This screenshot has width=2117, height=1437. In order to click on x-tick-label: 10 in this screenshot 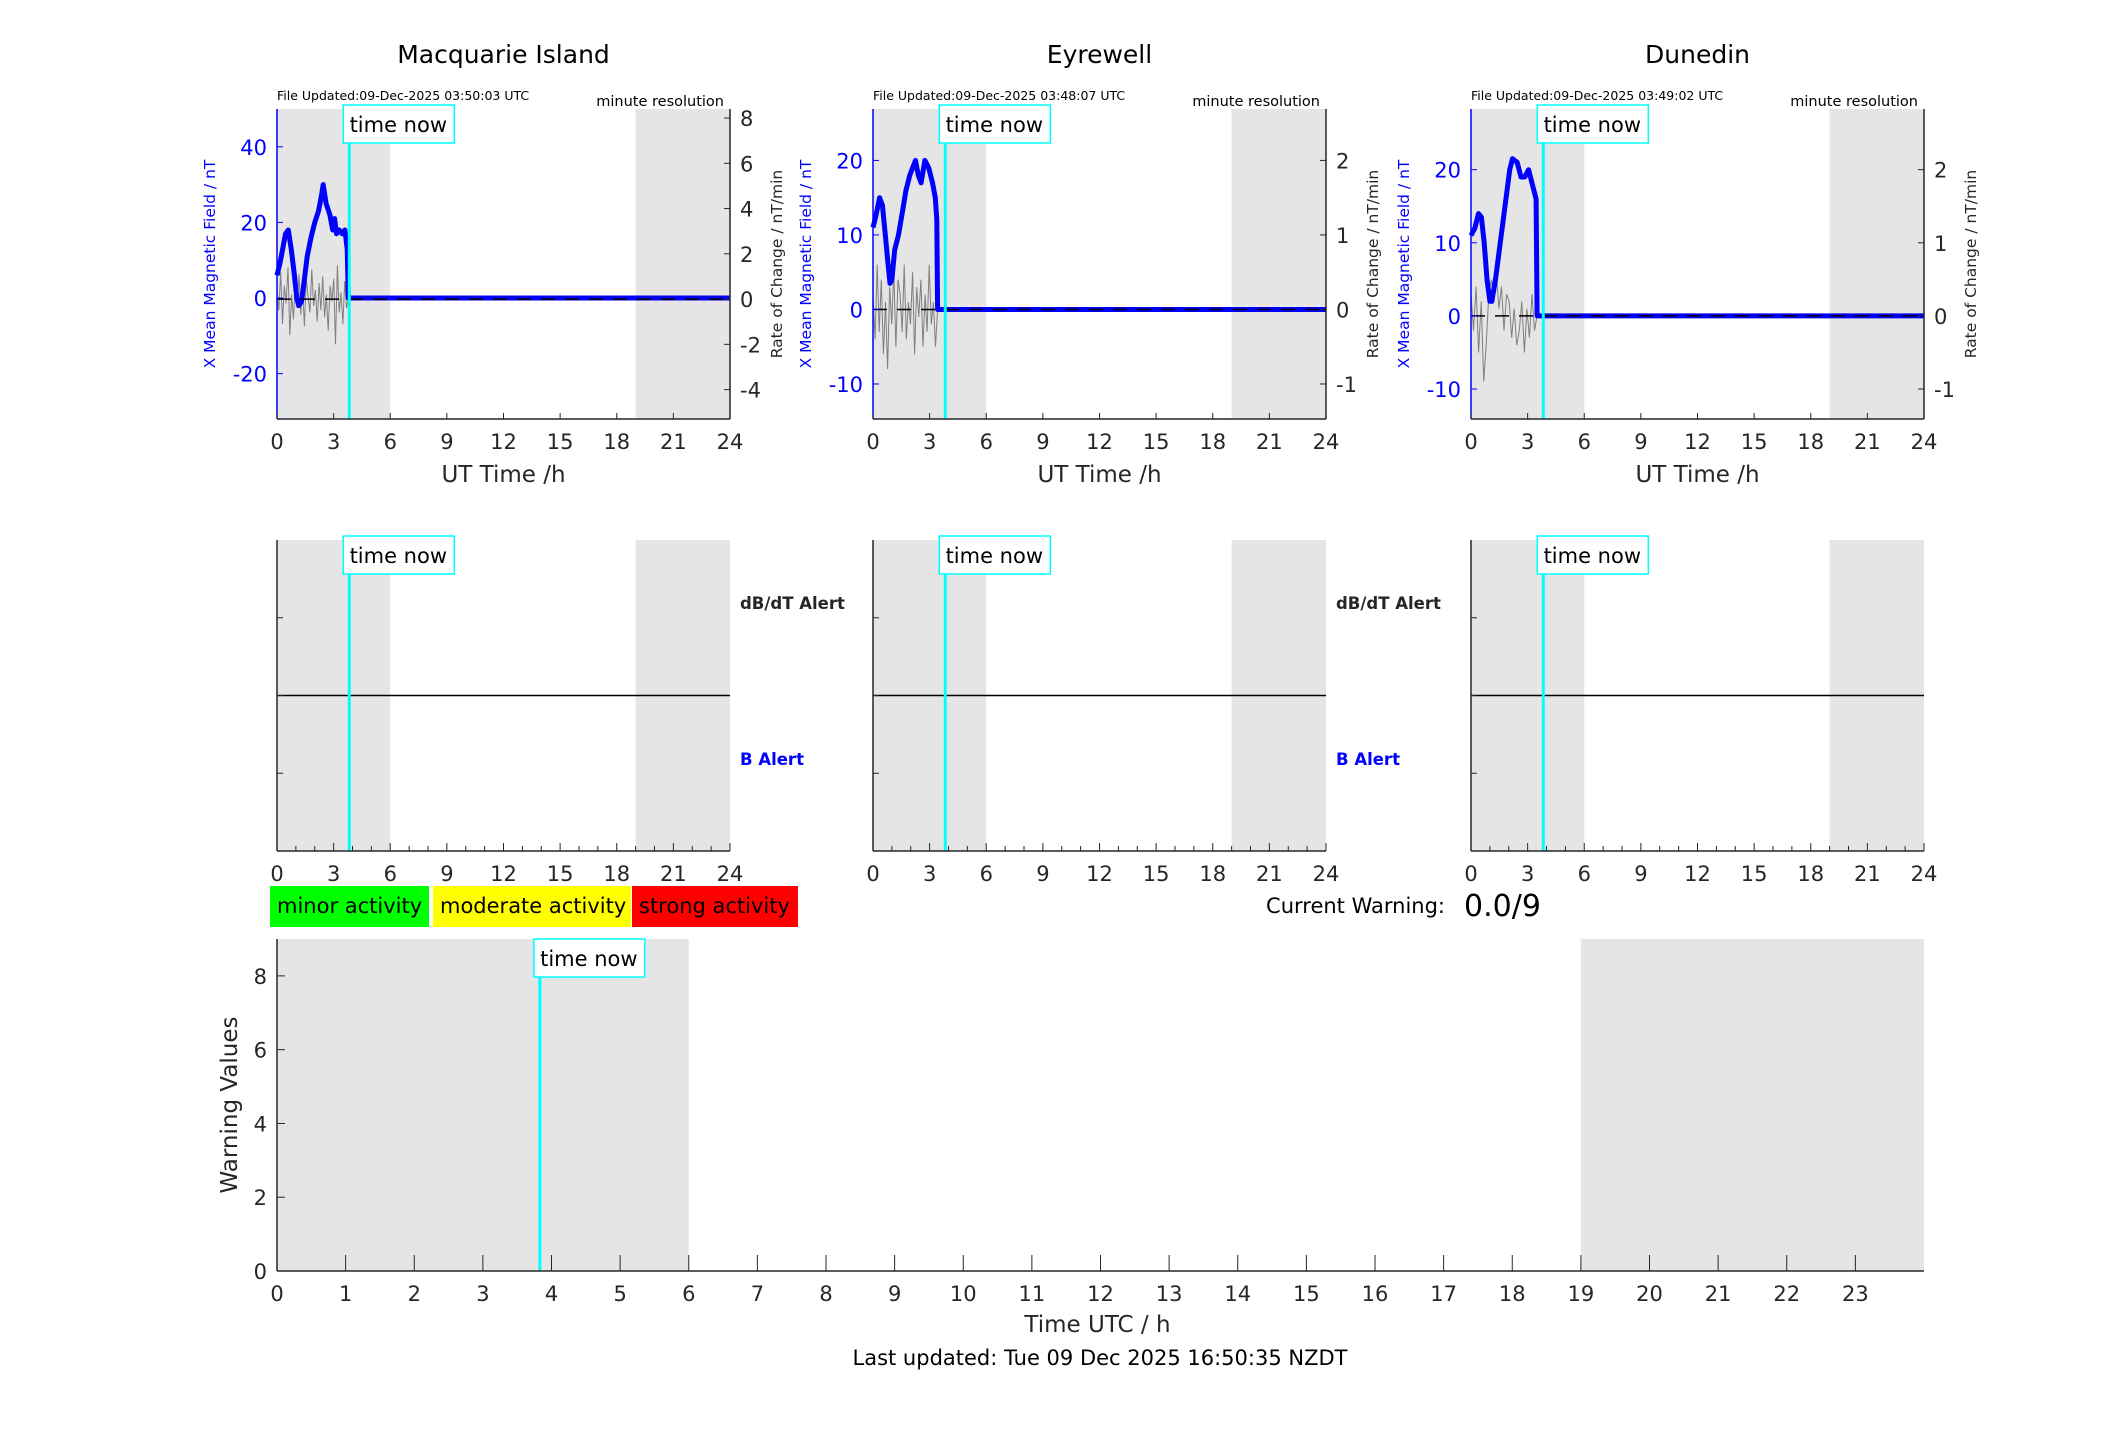, I will do `click(963, 1294)`.